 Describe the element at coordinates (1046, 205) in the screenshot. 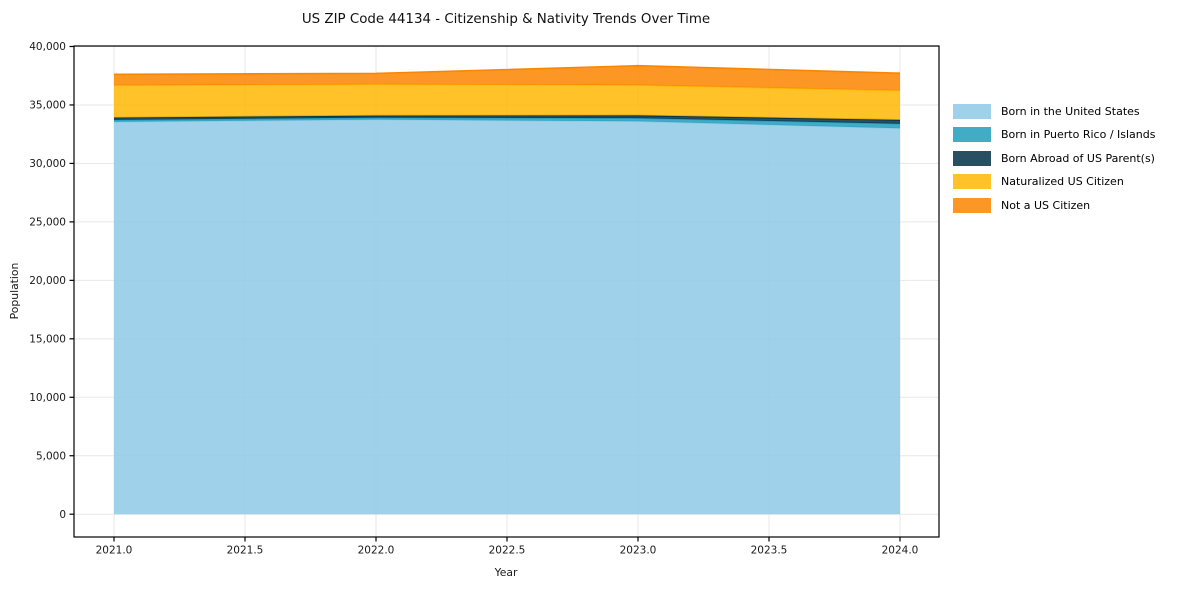

I see `legend-label-4: Not a US Citizen` at that location.